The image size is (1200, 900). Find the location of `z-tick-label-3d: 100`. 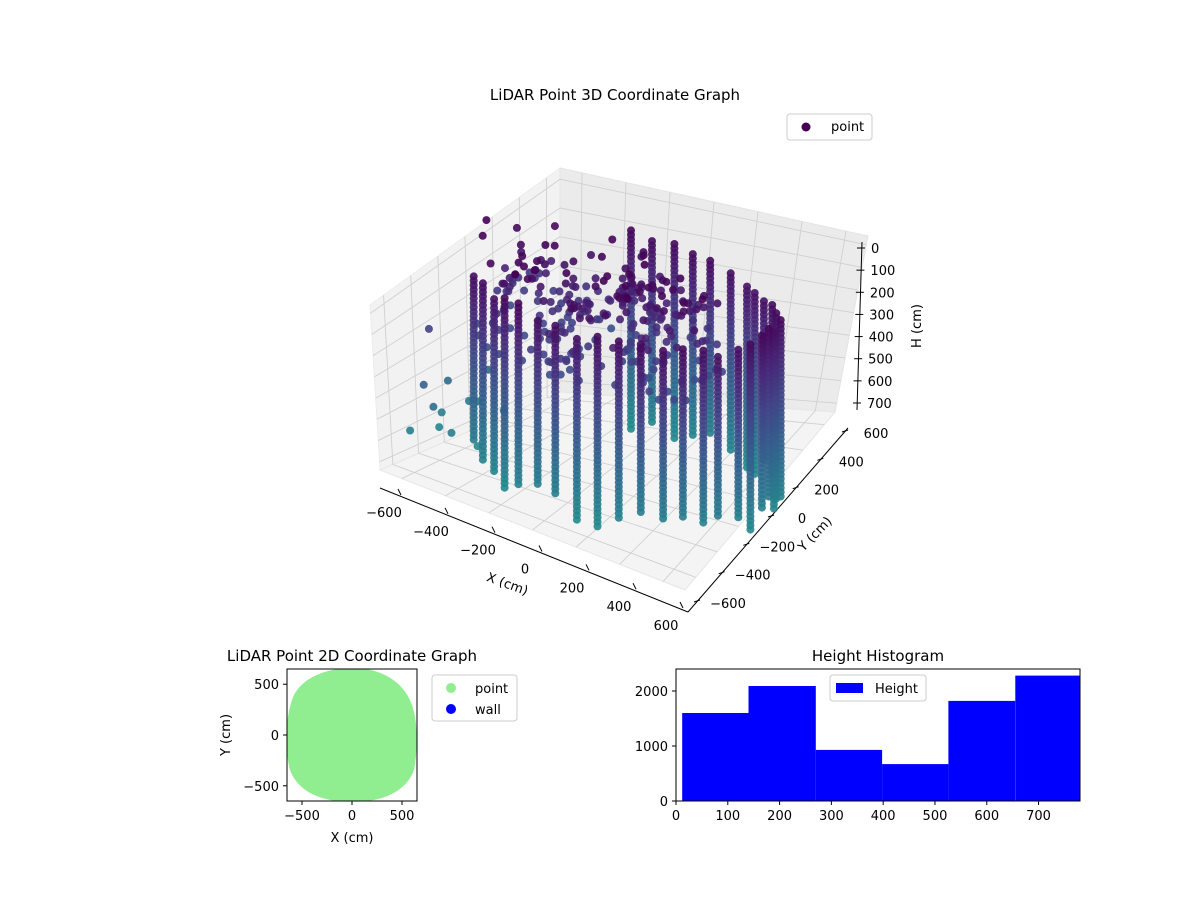

z-tick-label-3d: 100 is located at coordinates (882, 271).